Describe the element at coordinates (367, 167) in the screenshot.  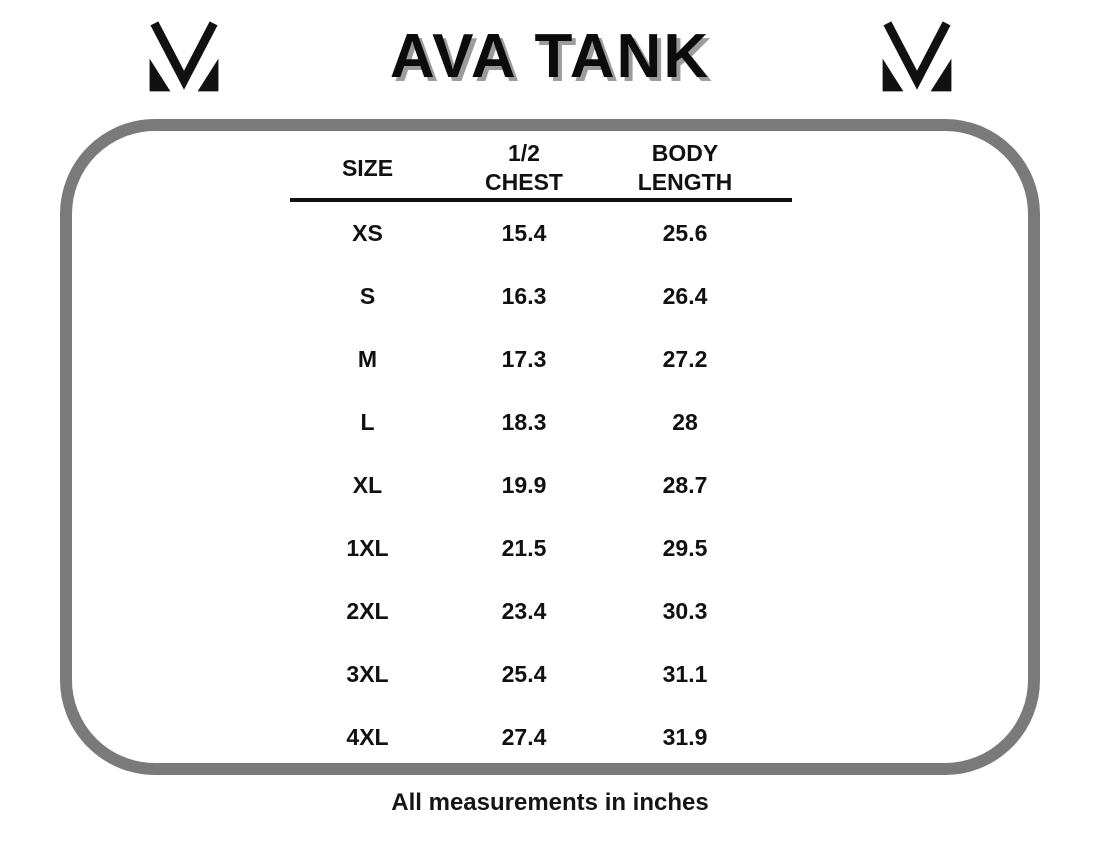
I see `column-header-size: SIZE` at that location.